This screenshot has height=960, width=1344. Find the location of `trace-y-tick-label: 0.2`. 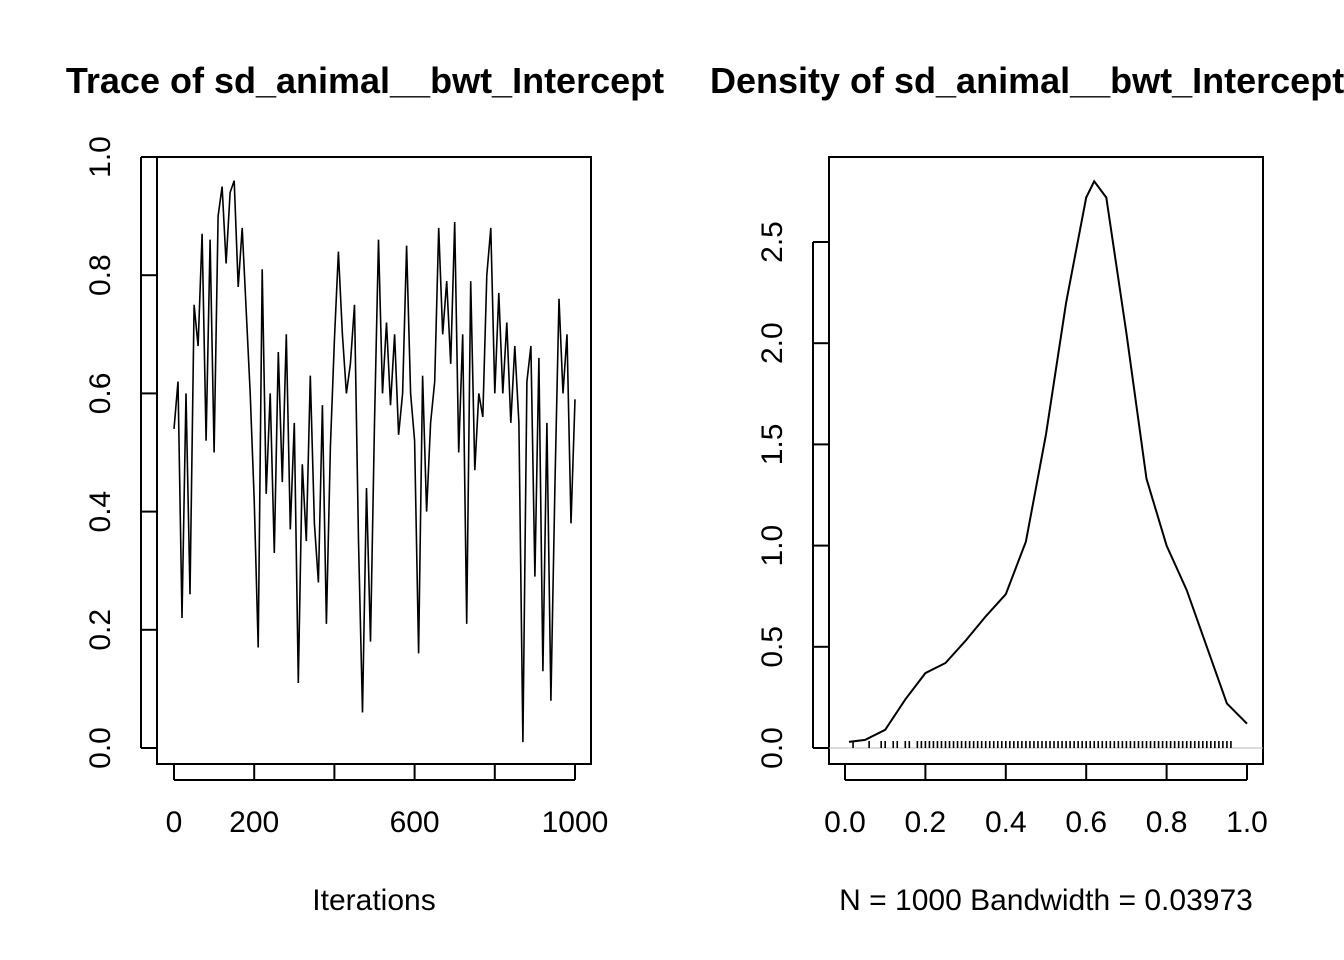

trace-y-tick-label: 0.2 is located at coordinates (100, 630).